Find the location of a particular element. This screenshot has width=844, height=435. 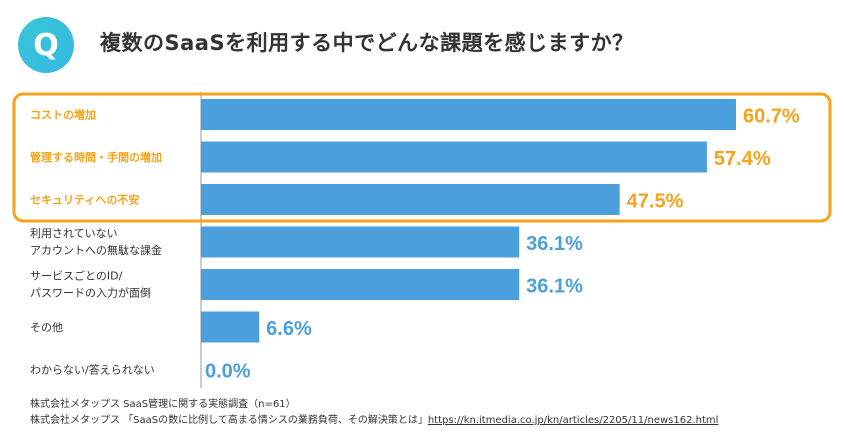

category-label-5: その他 is located at coordinates (46, 327).